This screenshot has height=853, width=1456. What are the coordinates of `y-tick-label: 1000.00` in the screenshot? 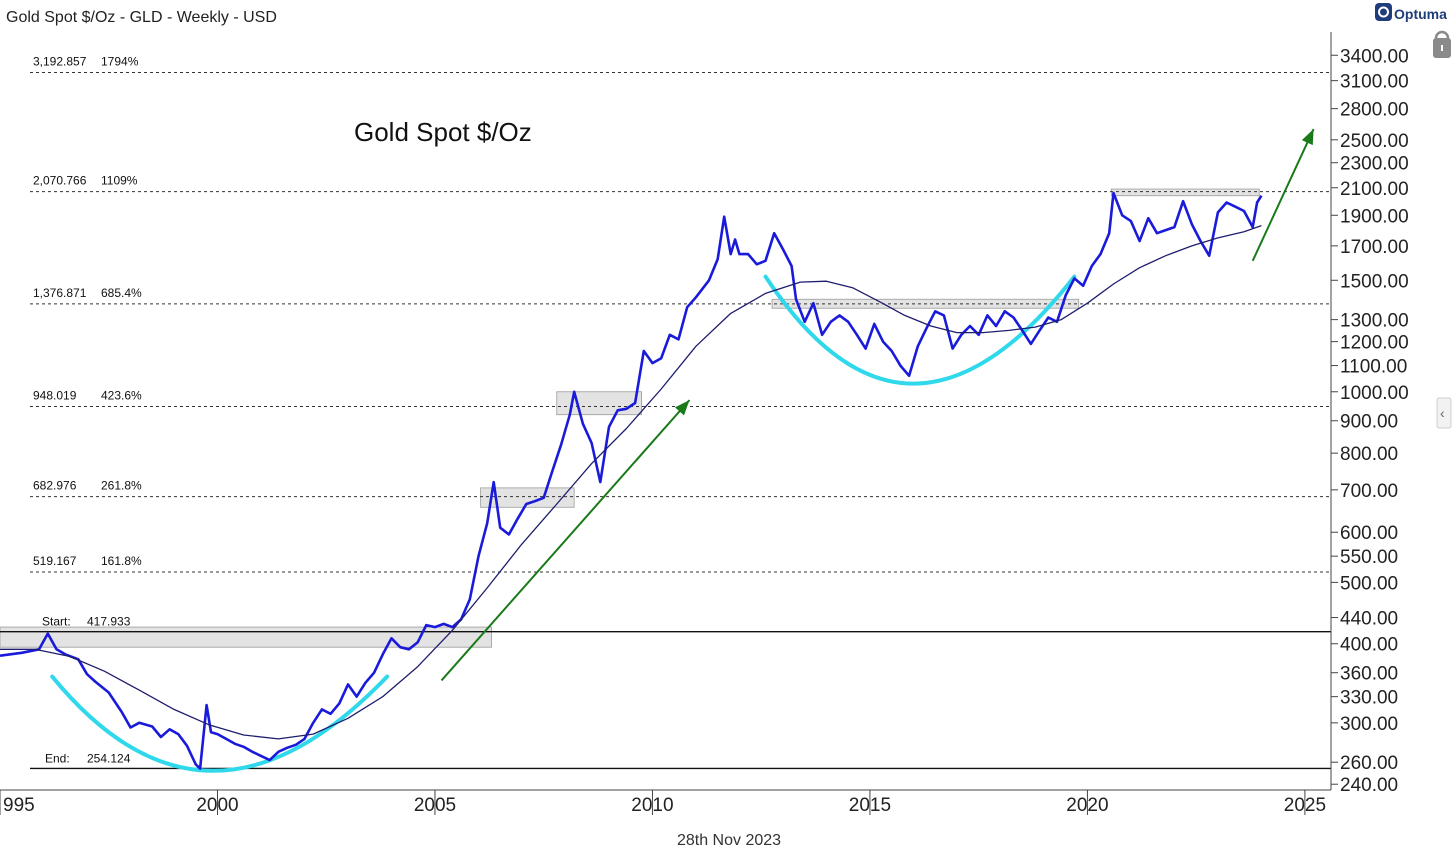 It's located at (1374, 393).